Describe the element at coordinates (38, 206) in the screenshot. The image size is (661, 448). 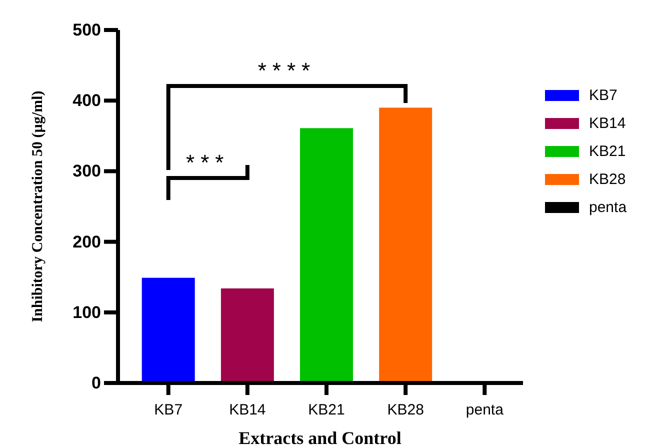
I see `y-axis-title: Inhibitory Concentration 50 (µg/ml)` at that location.